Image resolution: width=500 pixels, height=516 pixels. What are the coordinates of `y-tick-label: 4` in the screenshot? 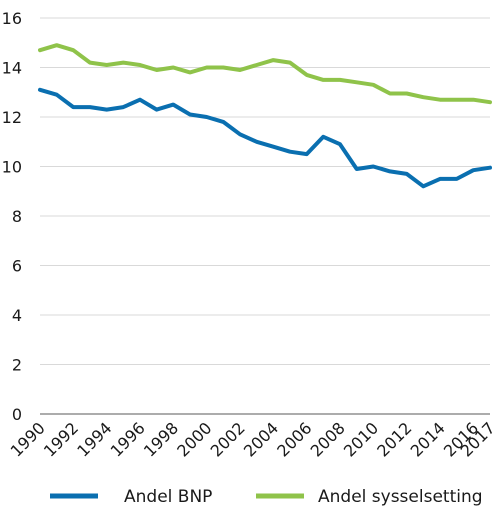 It's located at (17, 315).